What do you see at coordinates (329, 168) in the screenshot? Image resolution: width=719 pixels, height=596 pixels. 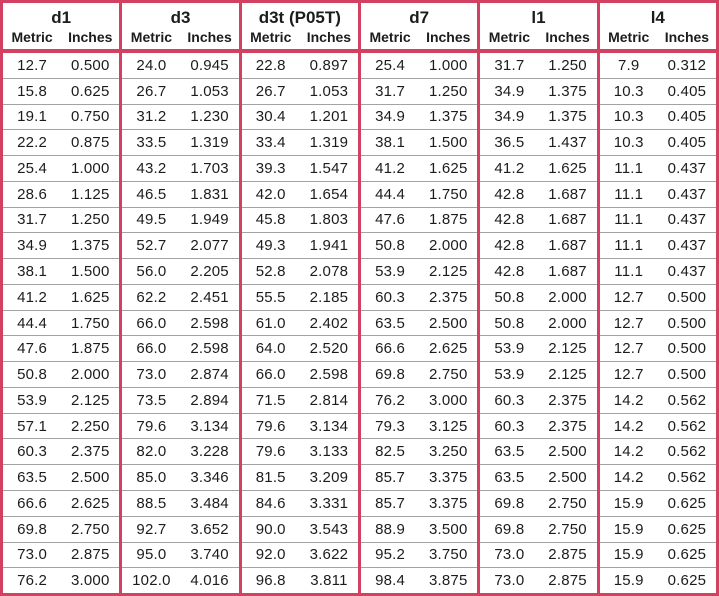 I see `inches-value: 1.547` at bounding box center [329, 168].